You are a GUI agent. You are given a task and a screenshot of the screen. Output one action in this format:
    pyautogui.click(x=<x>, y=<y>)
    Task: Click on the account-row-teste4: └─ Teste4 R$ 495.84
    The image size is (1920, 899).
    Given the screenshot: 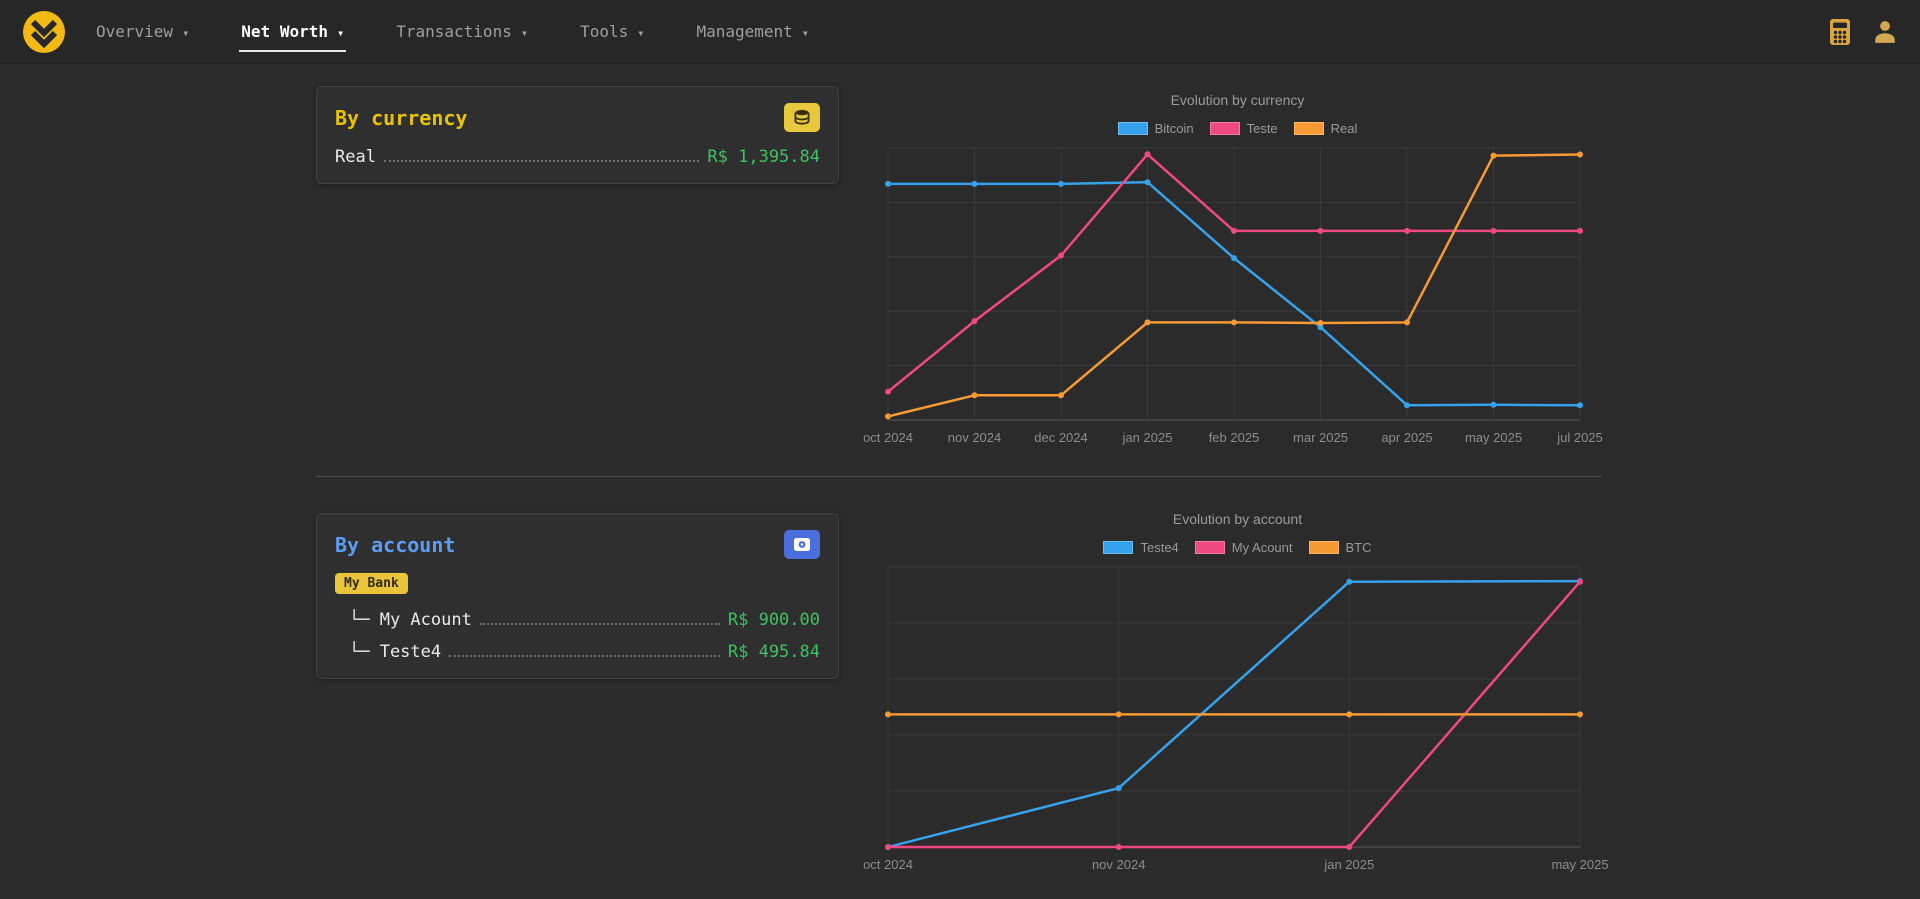 What is the action you would take?
    pyautogui.click(x=577, y=652)
    